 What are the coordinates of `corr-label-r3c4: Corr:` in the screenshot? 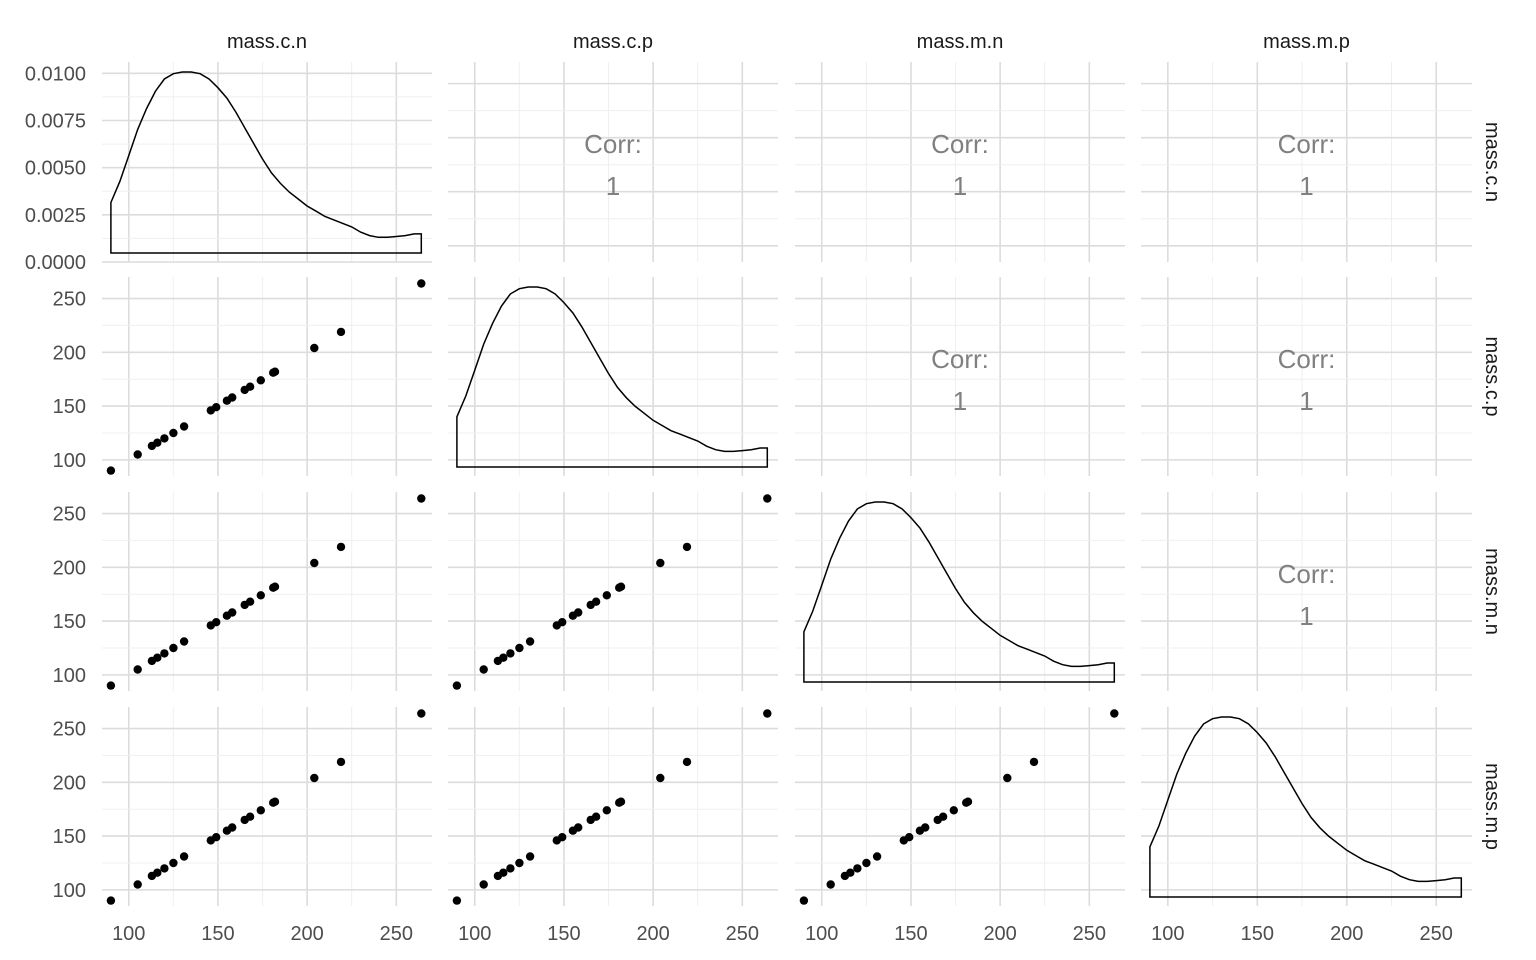 It's located at (1307, 574).